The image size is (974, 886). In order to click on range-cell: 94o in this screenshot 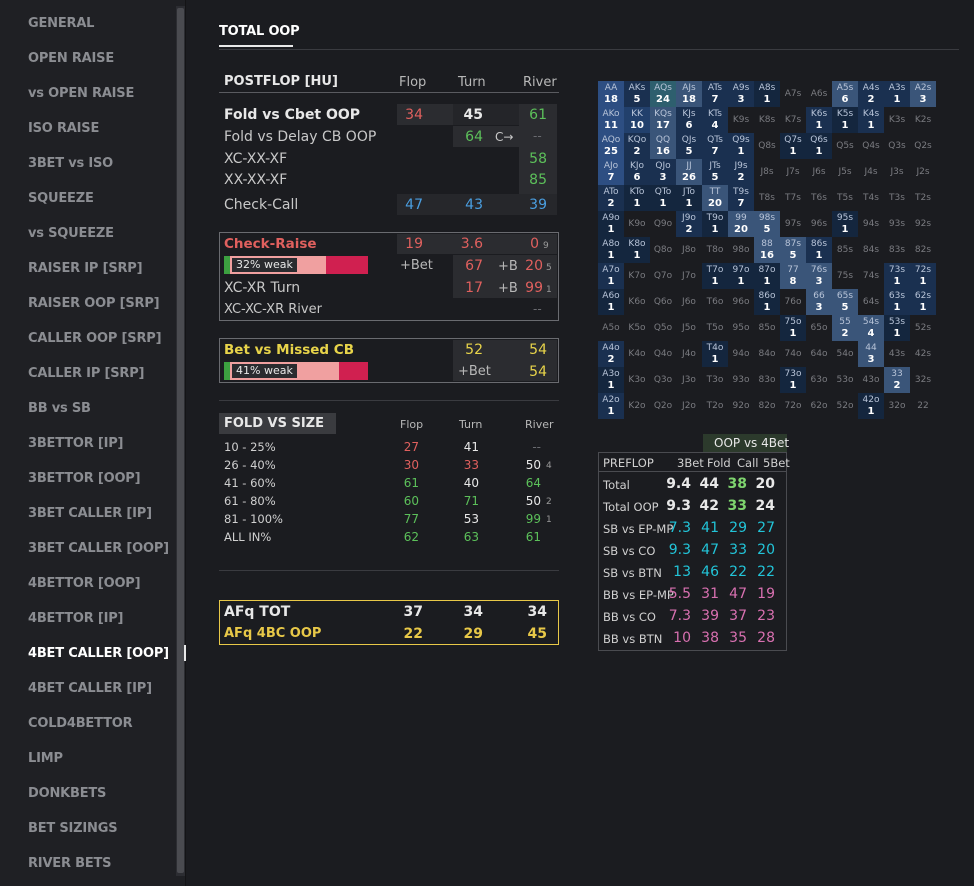, I will do `click(741, 354)`.